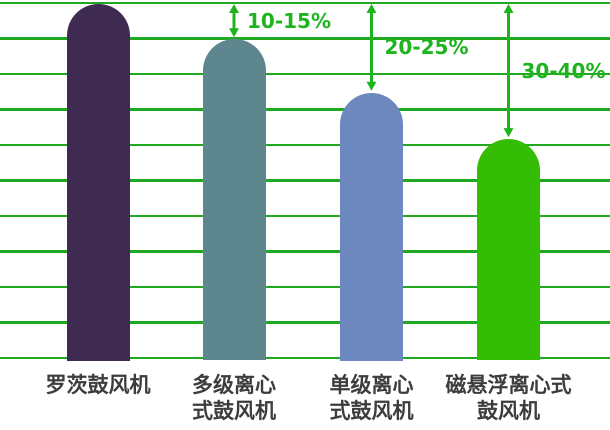 The height and width of the screenshot is (430, 610). Describe the element at coordinates (508, 411) in the screenshot. I see `category-label-line: 鼓风机` at that location.